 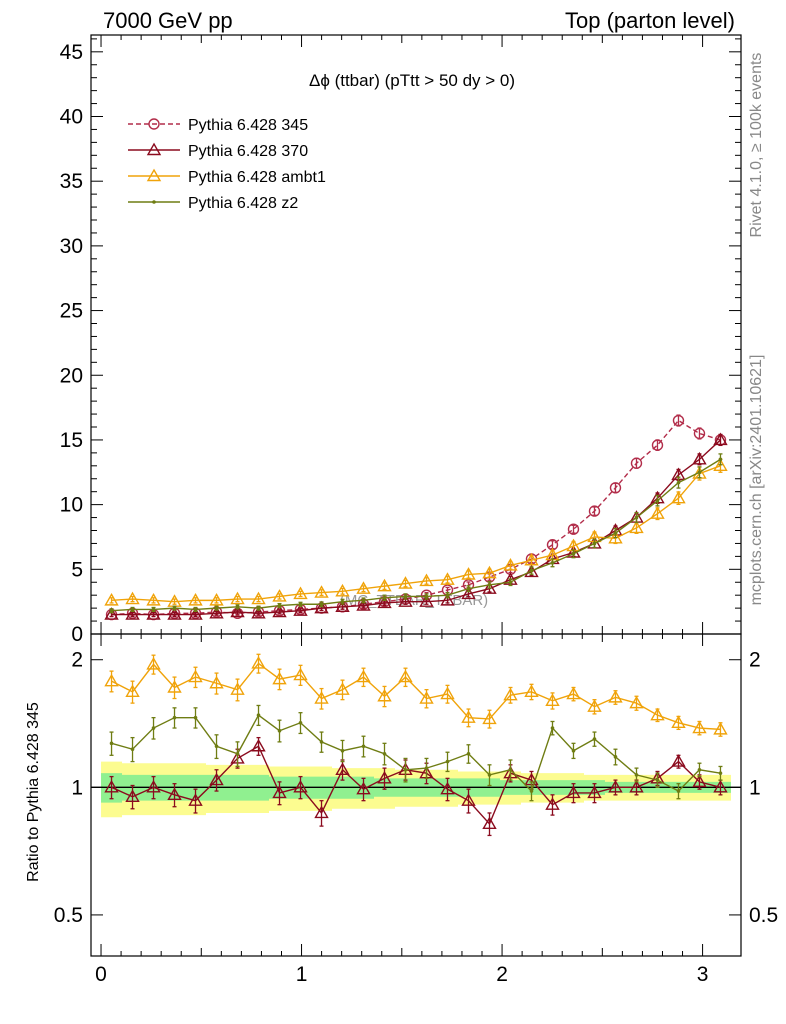 What do you see at coordinates (77, 634) in the screenshot?
I see `y-tick-label: 0` at bounding box center [77, 634].